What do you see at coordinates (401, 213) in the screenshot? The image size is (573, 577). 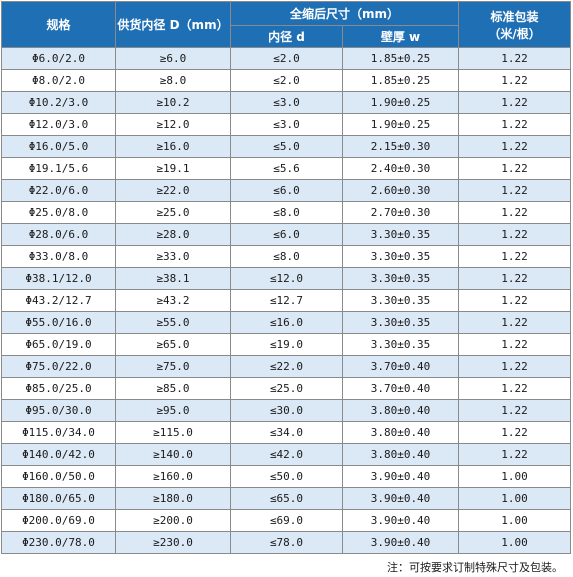 I see `cell-wall-thickness: 2.70±0.30` at bounding box center [401, 213].